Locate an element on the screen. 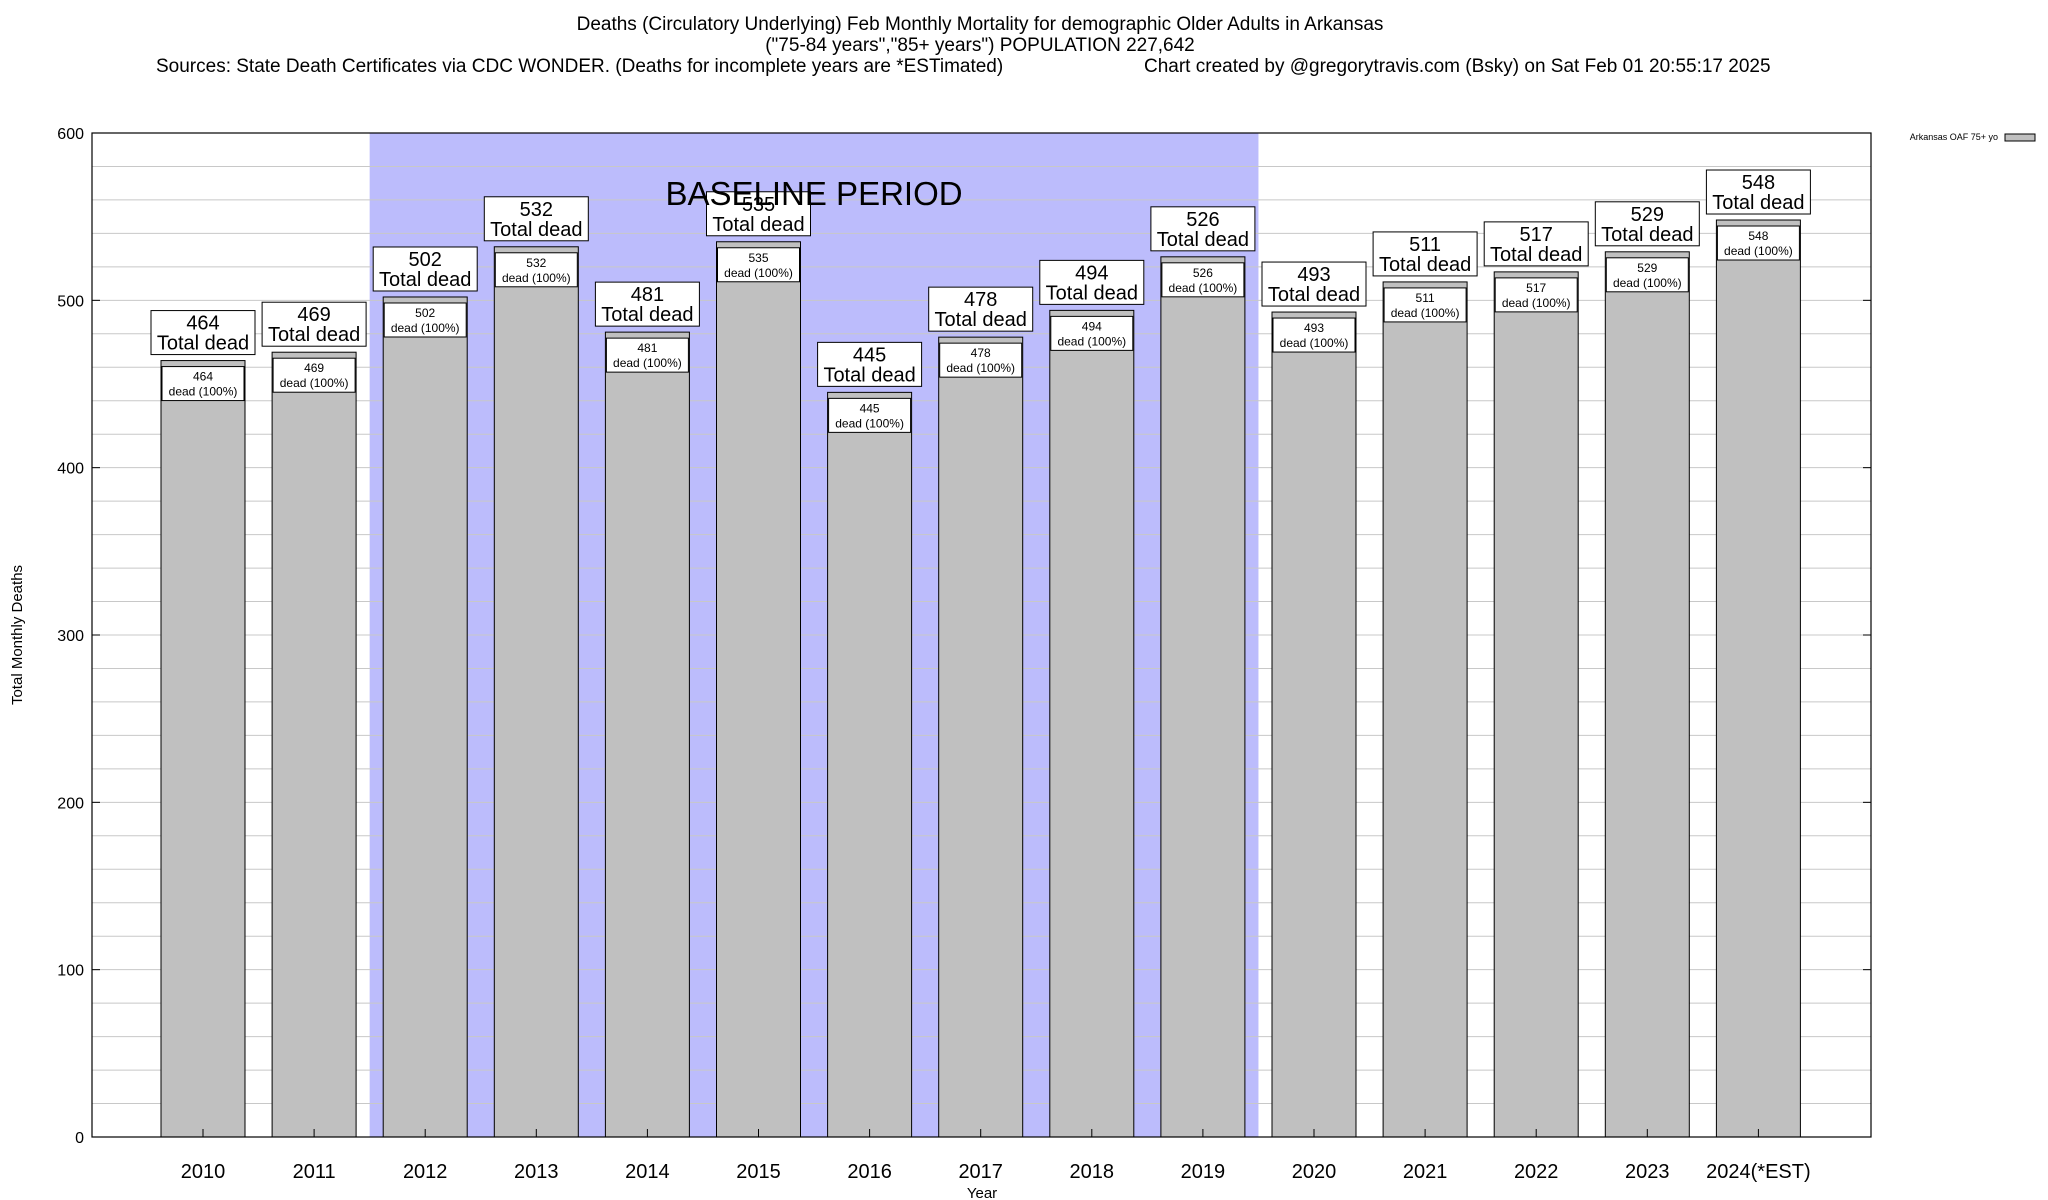  legend-swatch is located at coordinates (2020, 137).